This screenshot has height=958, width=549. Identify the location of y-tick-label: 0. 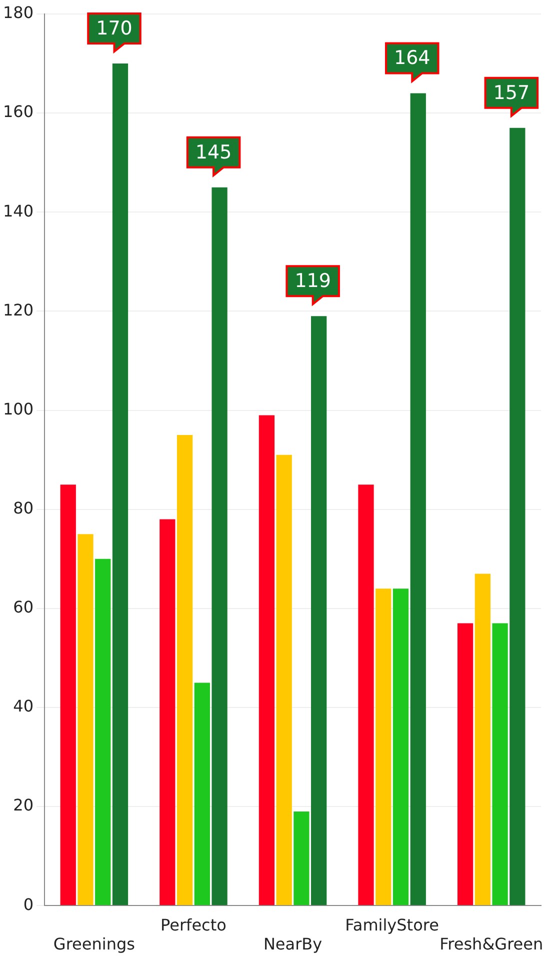
(28, 904).